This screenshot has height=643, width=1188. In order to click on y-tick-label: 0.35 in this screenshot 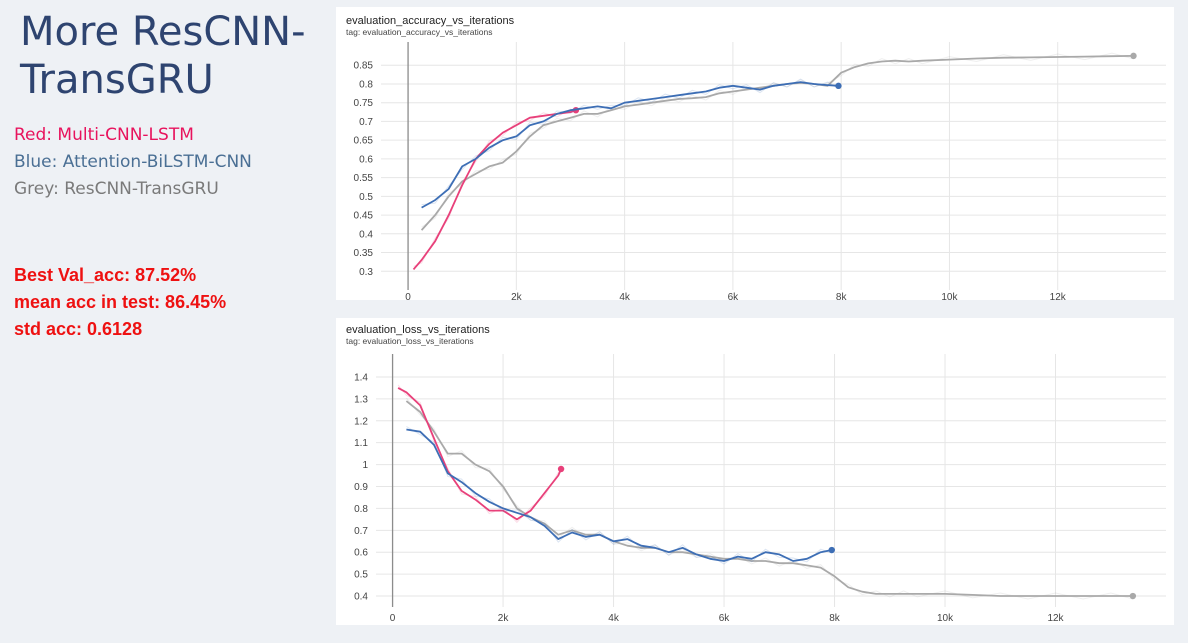, I will do `click(364, 253)`.